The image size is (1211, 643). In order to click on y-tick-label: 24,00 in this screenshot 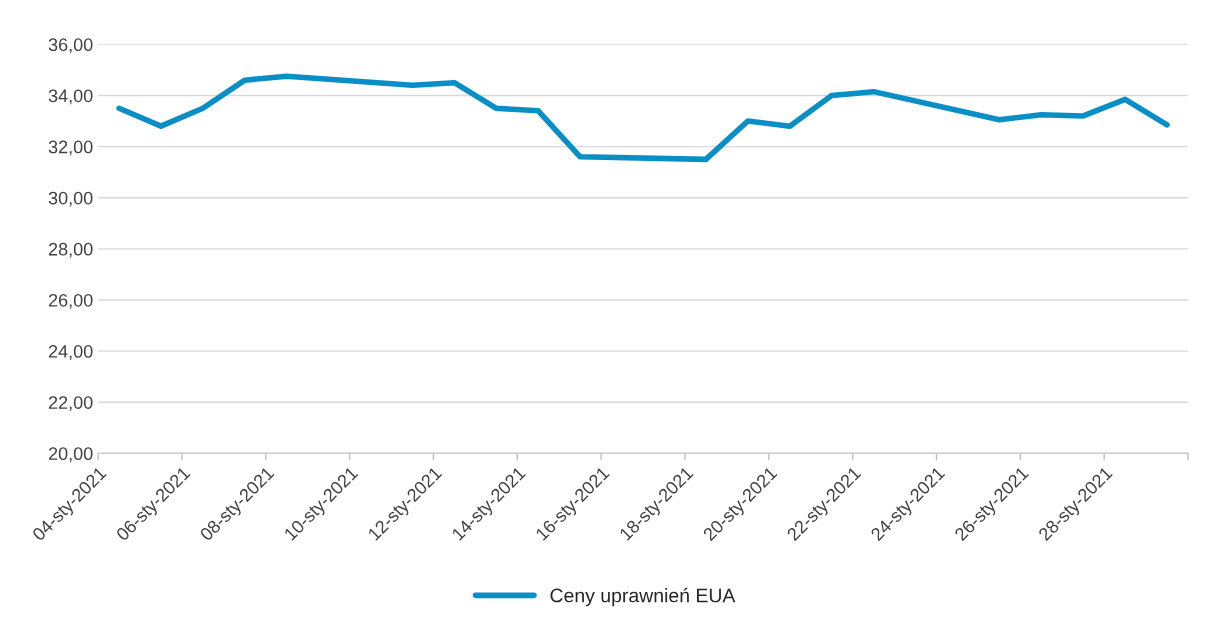, I will do `click(70, 352)`.